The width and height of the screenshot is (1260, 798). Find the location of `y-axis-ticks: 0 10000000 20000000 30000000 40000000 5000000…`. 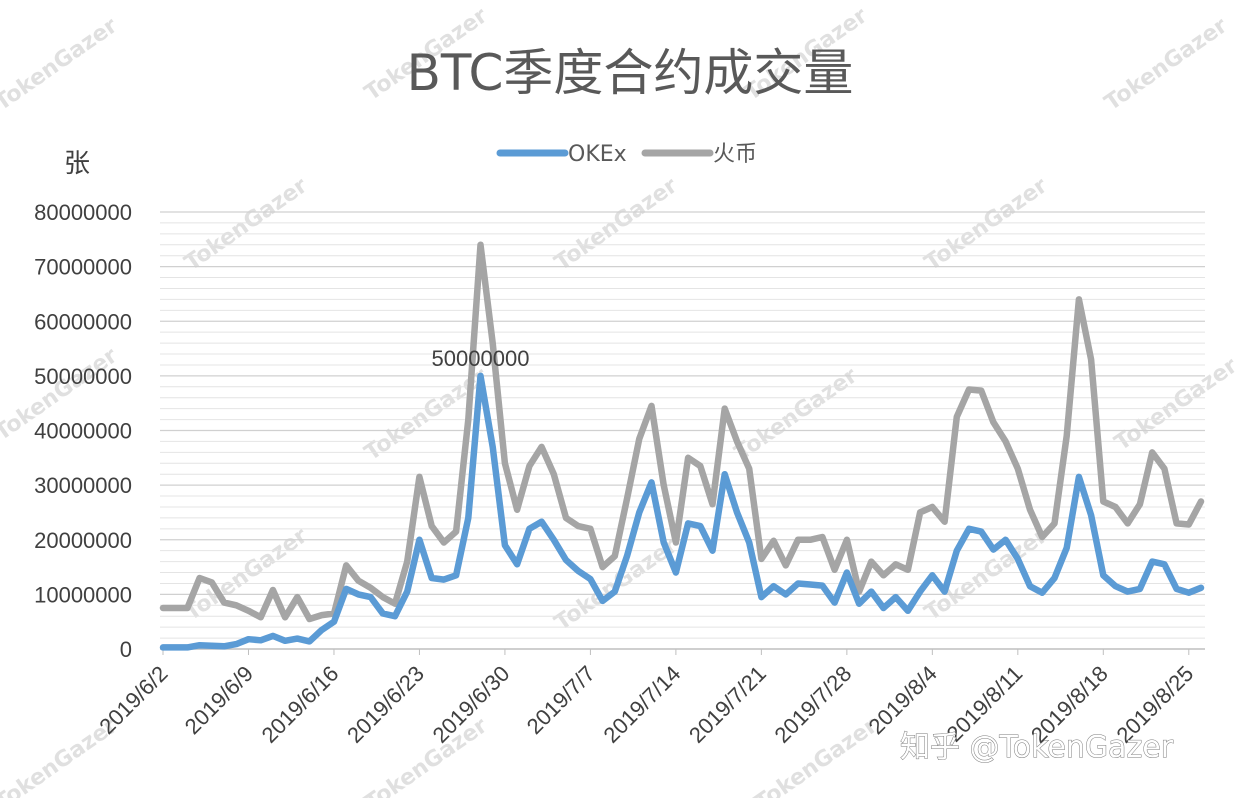

y-axis-ticks: 0 10000000 20000000 30000000 40000000 5000000… is located at coordinates (83, 431).